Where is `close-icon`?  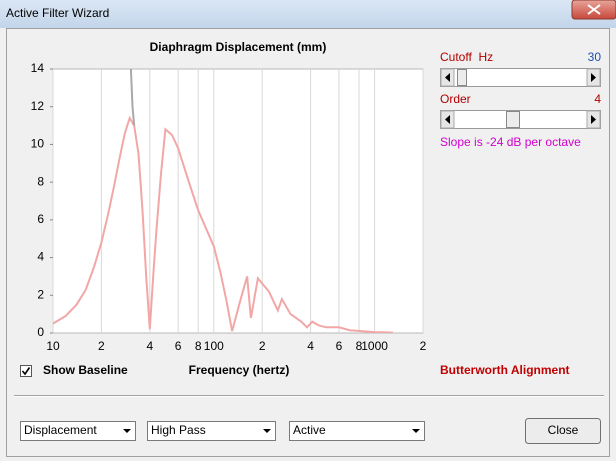 close-icon is located at coordinates (594, 9).